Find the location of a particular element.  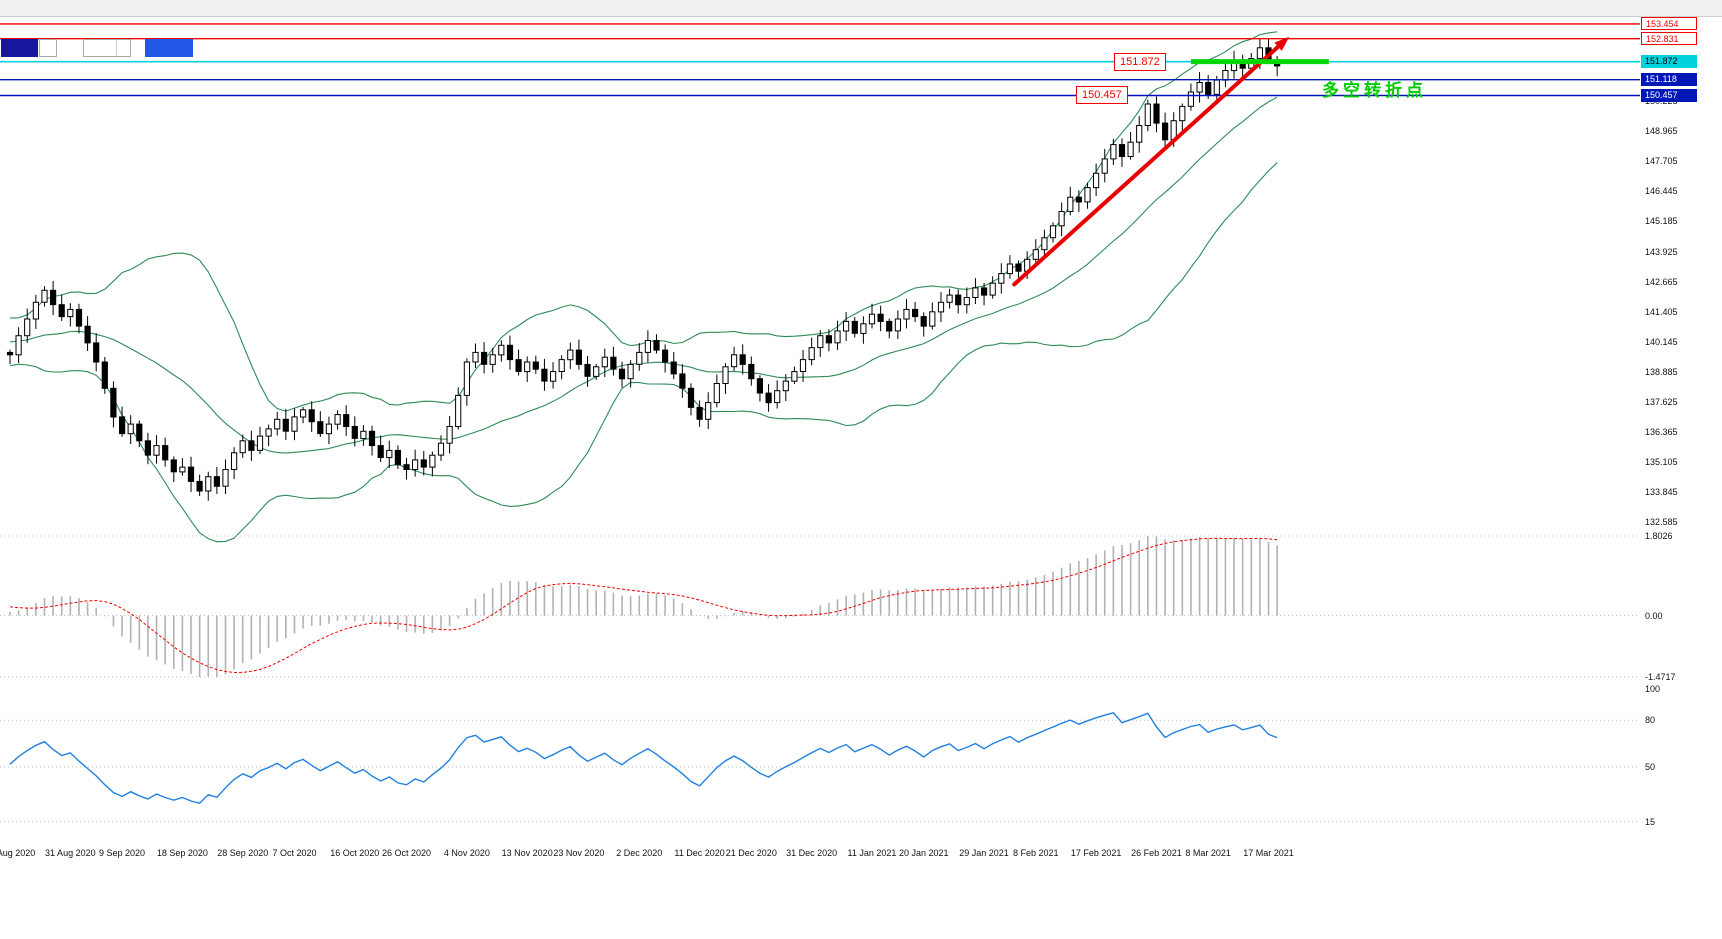

date-axis-label: 16 Oct 2020 is located at coordinates (355, 853).